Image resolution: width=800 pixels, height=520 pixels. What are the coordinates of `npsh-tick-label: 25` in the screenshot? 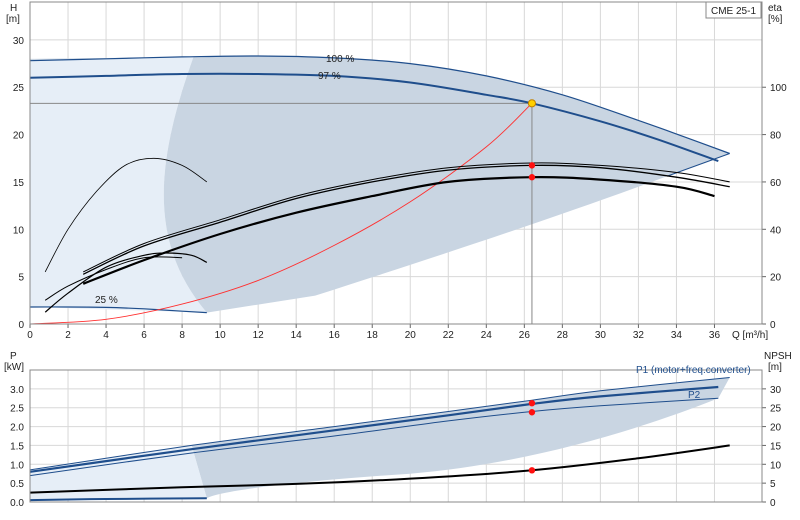 It's located at (776, 409).